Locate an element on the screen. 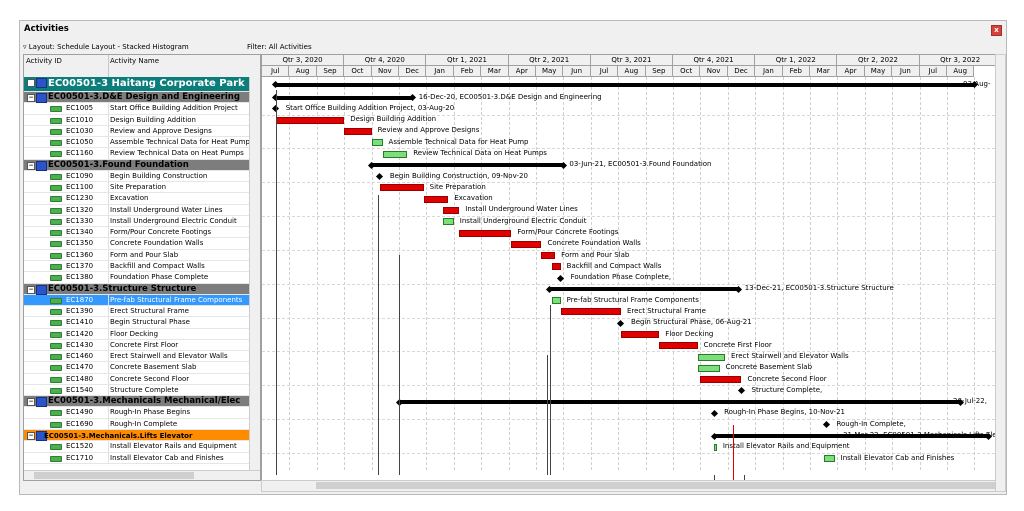 The image size is (1024, 511). table-row: EC1410 Begin Structural Phase is located at coordinates (142, 323).